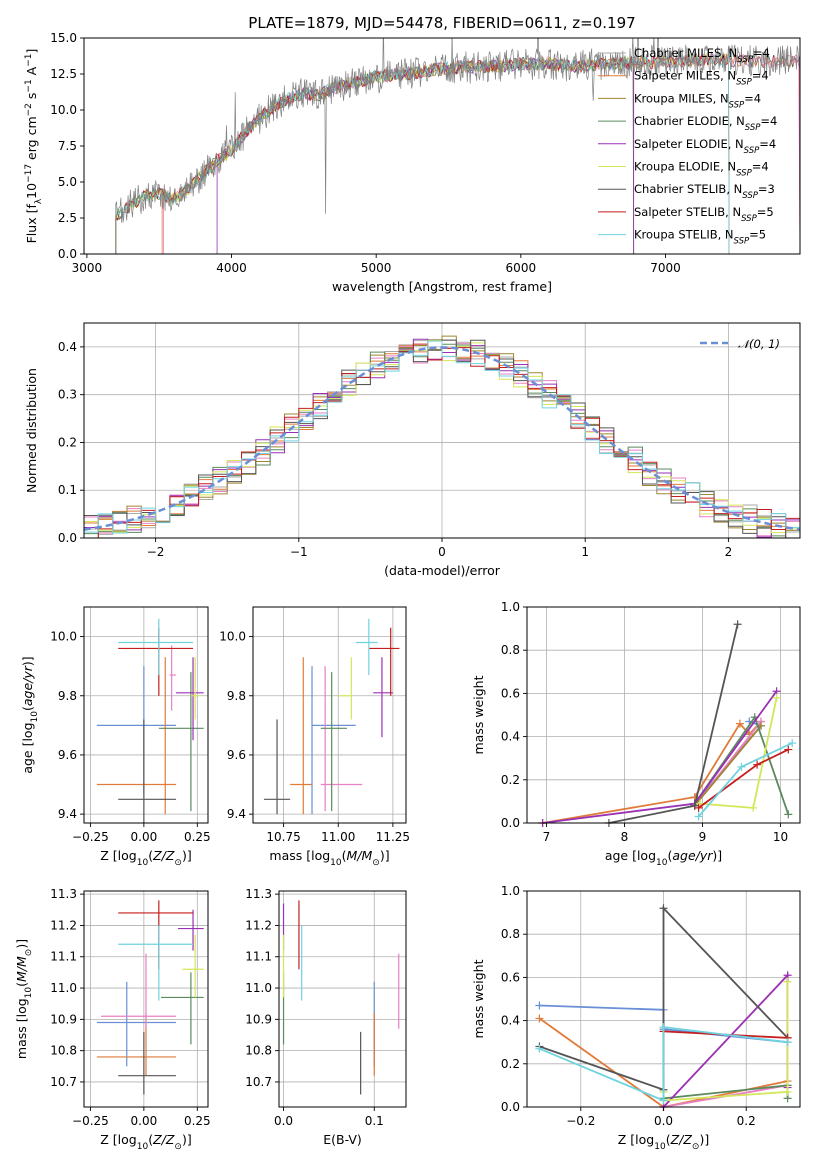 This screenshot has width=819, height=1170. What do you see at coordinates (63, 38) in the screenshot?
I see `y-tick-label: 15.0` at bounding box center [63, 38].